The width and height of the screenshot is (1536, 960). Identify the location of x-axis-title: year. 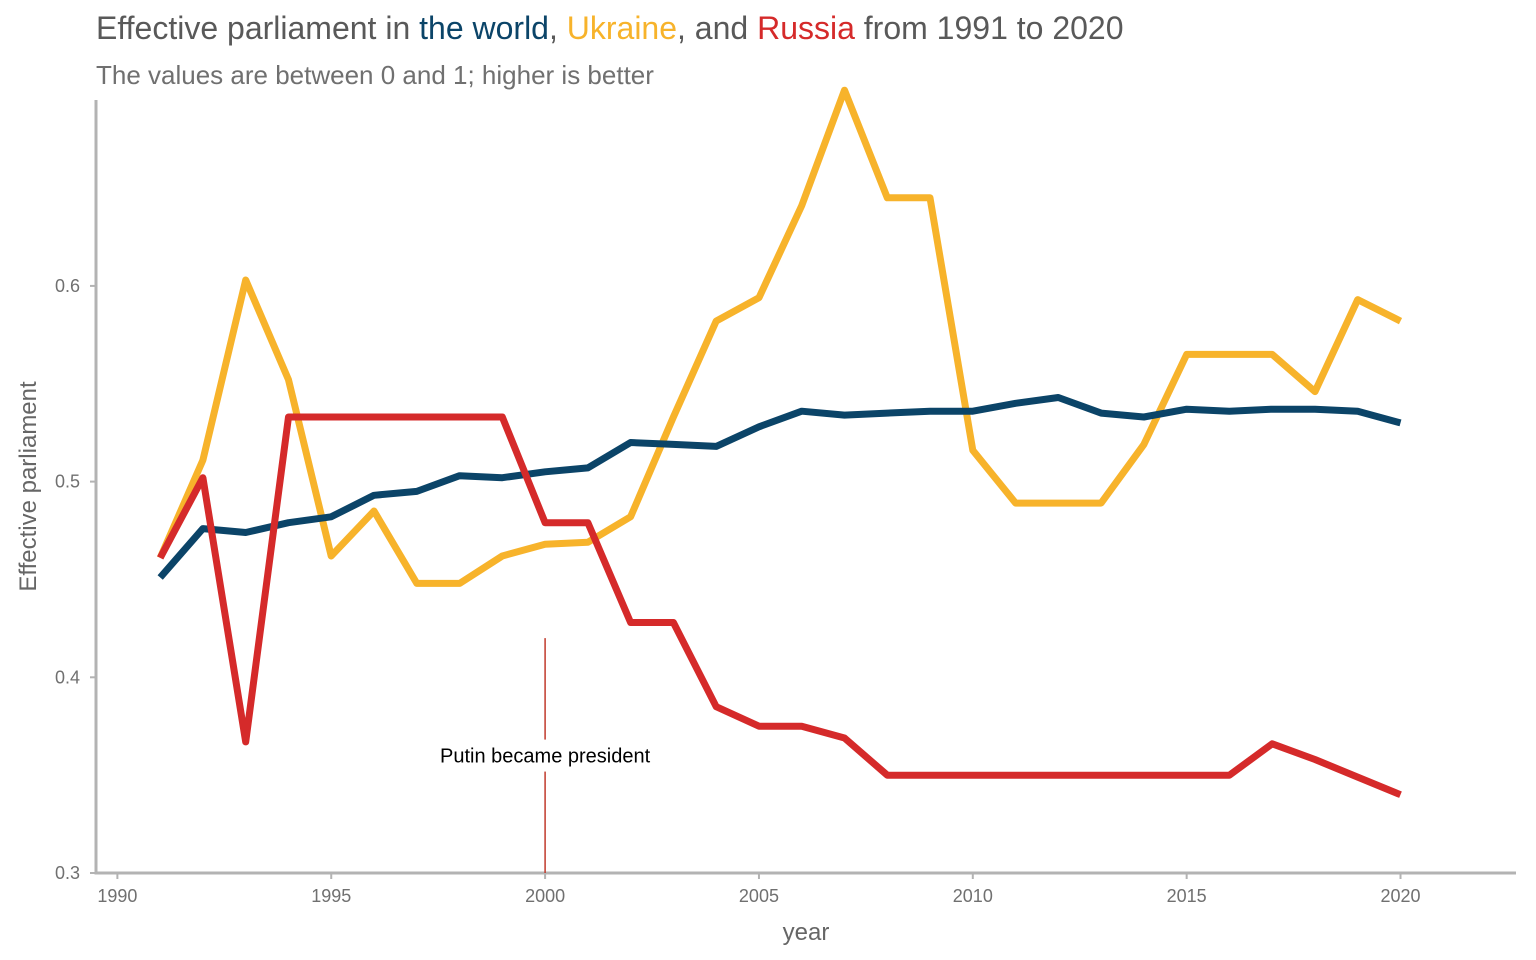
(806, 932).